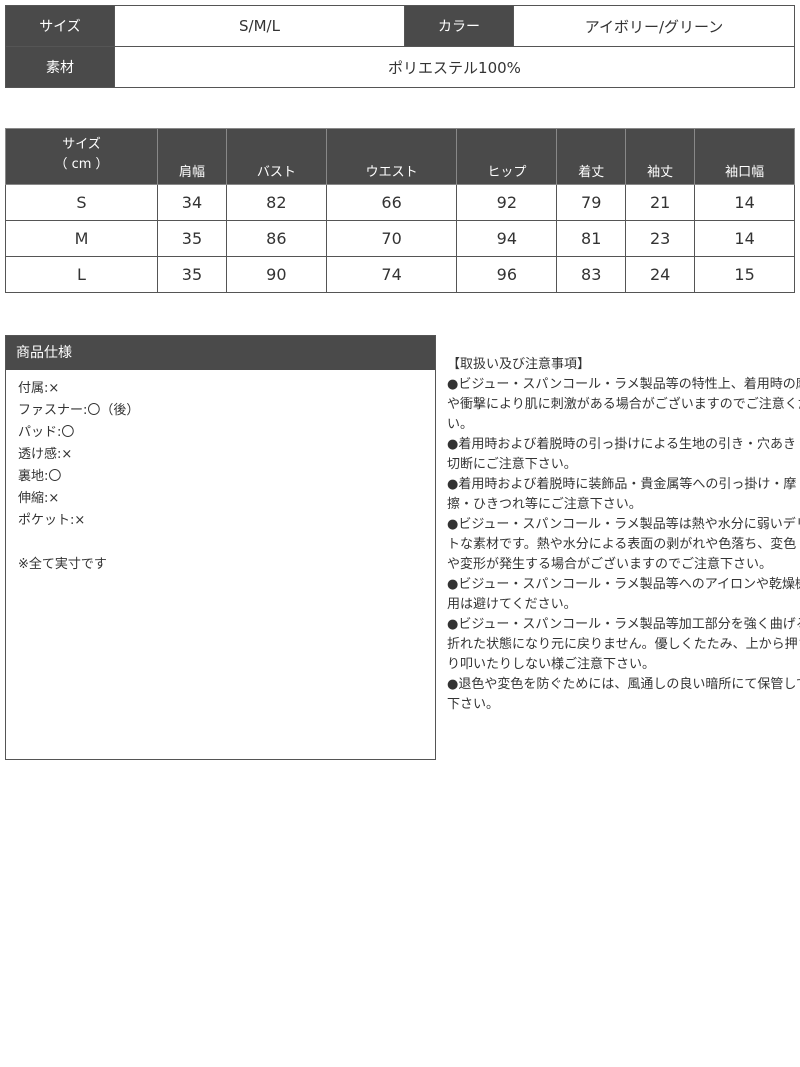  Describe the element at coordinates (744, 274) in the screenshot. I see `value-cell: 15` at that location.